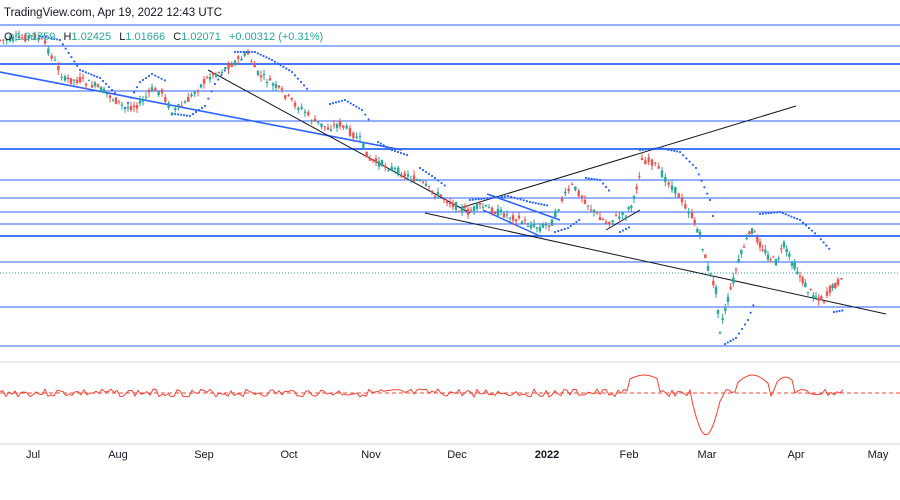  Describe the element at coordinates (623, 220) in the screenshot. I see `trendline-feb` at that location.